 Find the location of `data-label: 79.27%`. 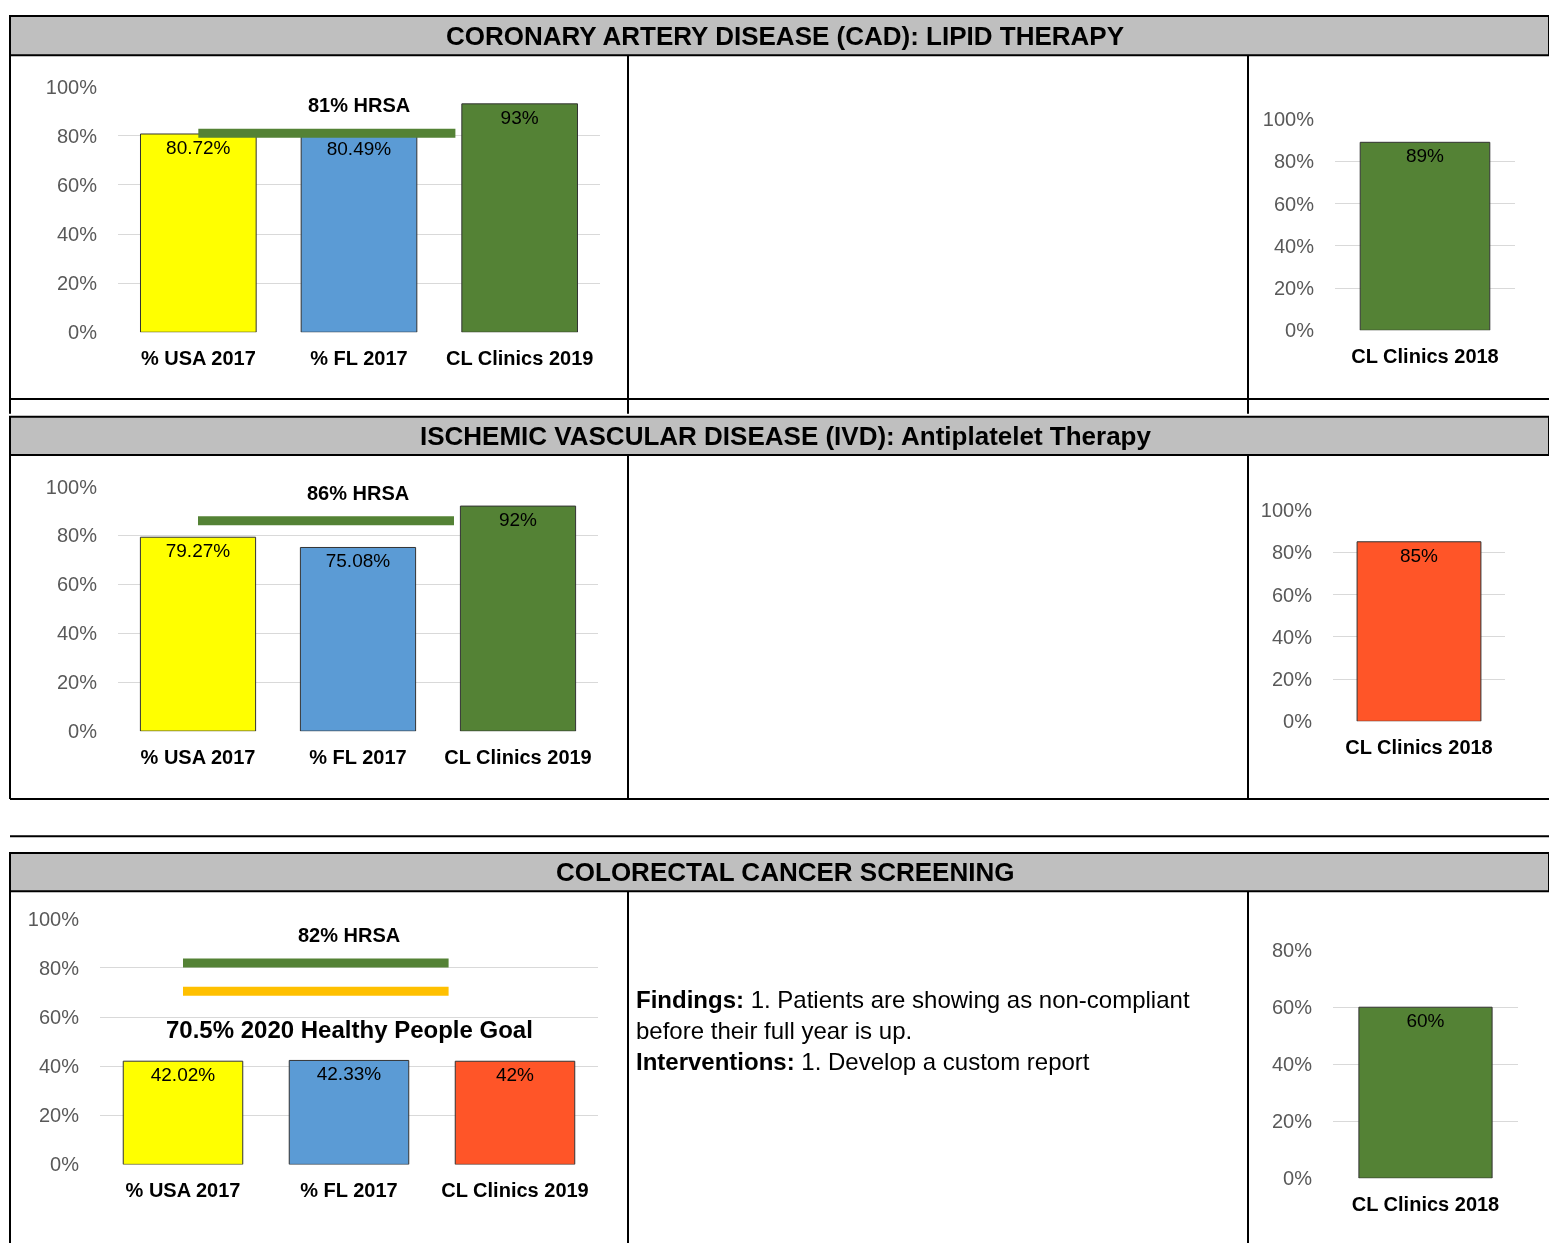

data-label: 79.27% is located at coordinates (198, 551).